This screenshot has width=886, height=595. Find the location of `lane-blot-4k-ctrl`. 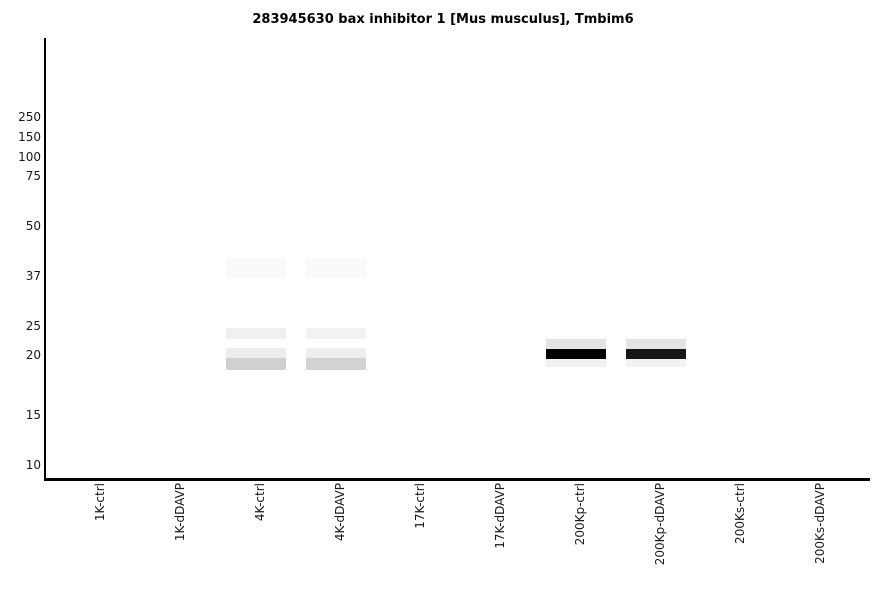

lane-blot-4k-ctrl is located at coordinates (256, 297).